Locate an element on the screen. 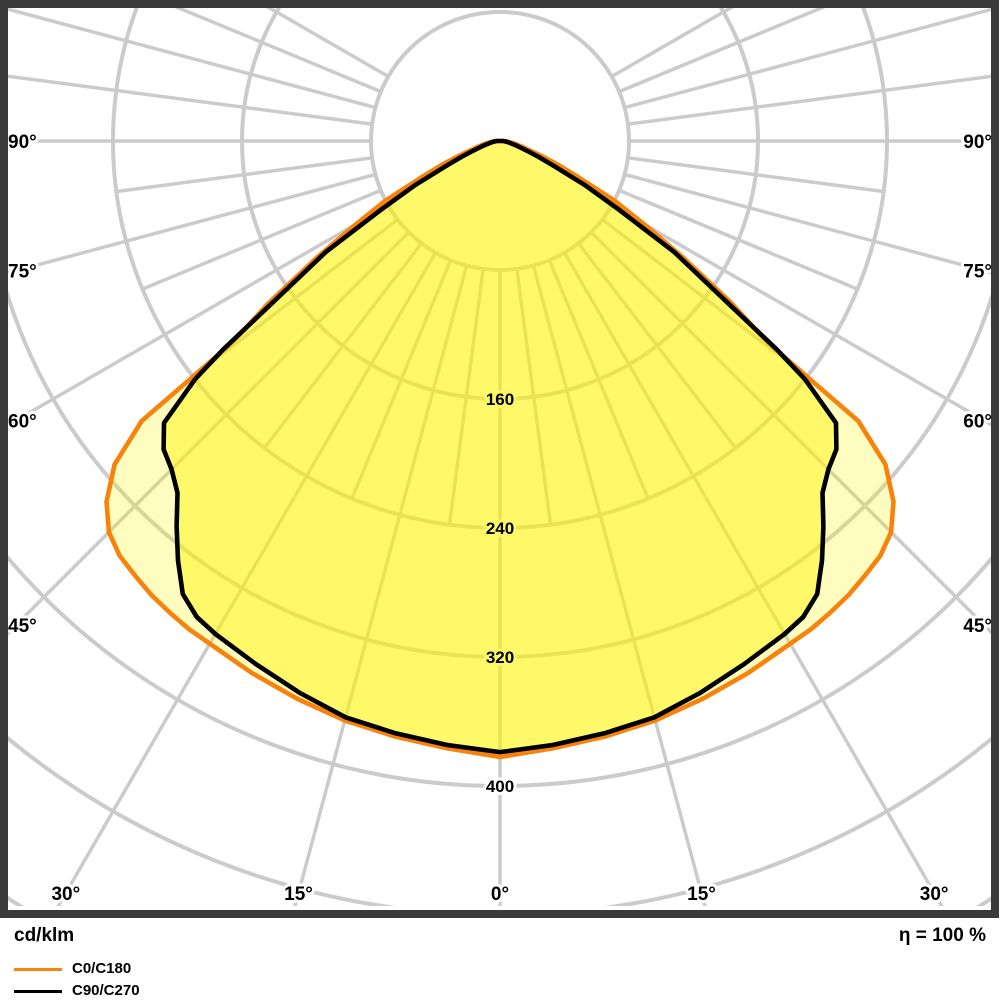  ring-value-label: 160 is located at coordinates (500, 399).